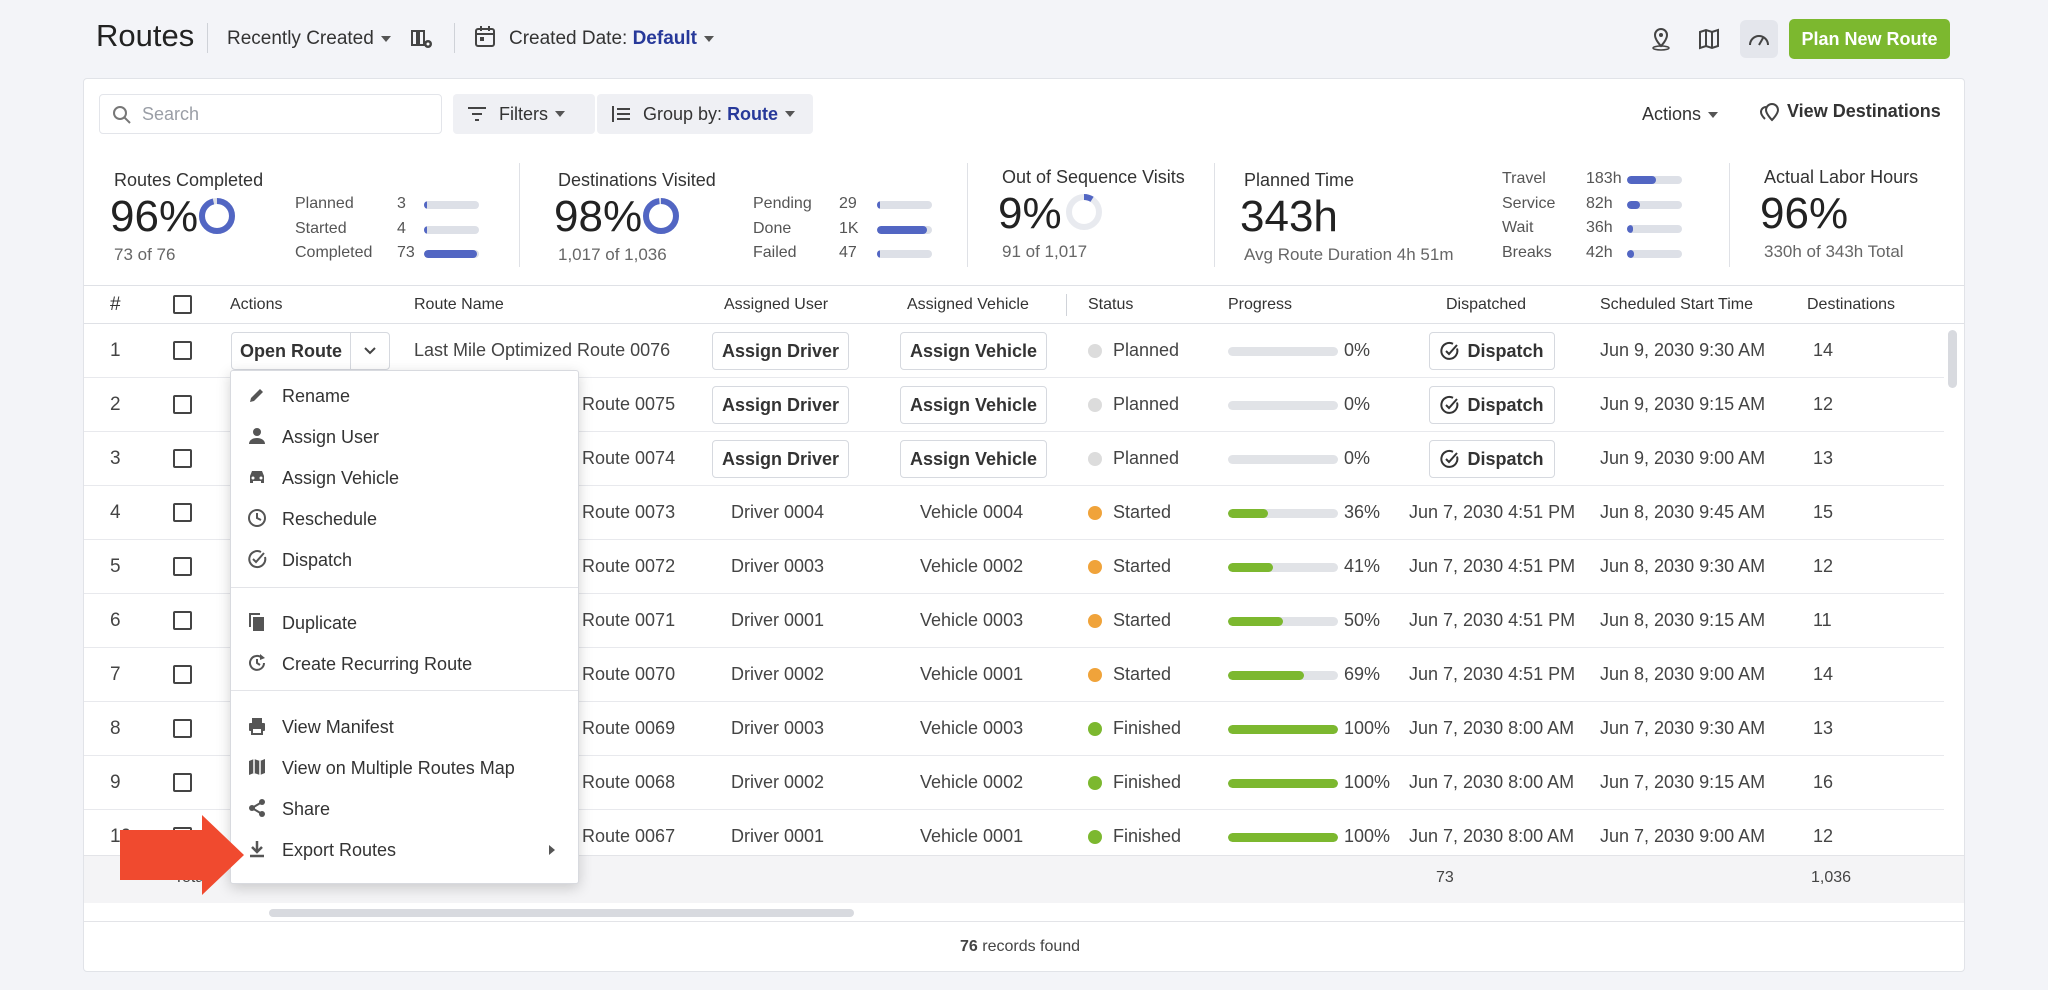 The width and height of the screenshot is (2048, 990). I want to click on menu-item-label: Assign User, so click(331, 437).